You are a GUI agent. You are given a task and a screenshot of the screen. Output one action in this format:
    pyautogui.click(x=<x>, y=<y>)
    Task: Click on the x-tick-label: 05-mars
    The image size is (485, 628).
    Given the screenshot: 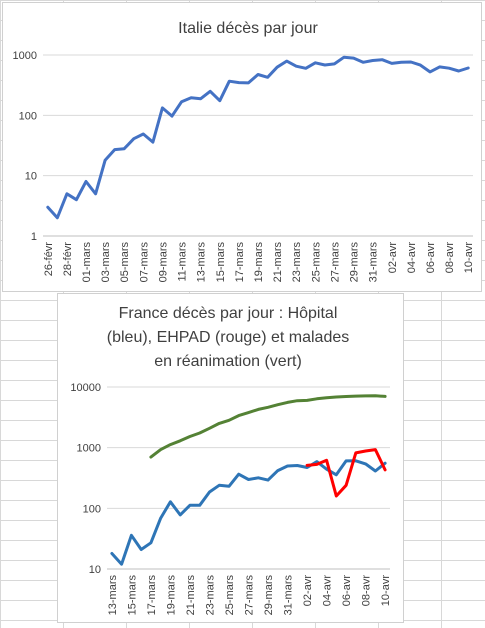 What is the action you would take?
    pyautogui.click(x=125, y=262)
    